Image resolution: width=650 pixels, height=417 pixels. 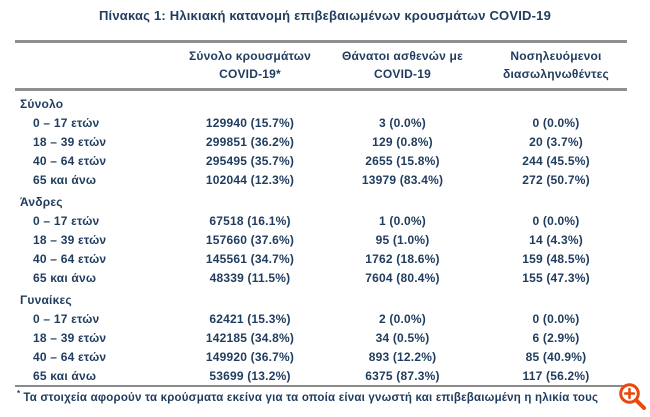 I want to click on deaths-cell: 2655 (15.8%), so click(x=402, y=160).